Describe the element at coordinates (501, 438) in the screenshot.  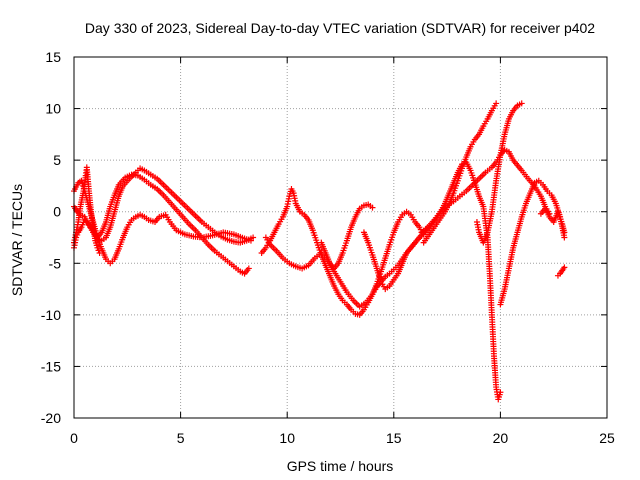
I see `x-tick-label: 20` at that location.